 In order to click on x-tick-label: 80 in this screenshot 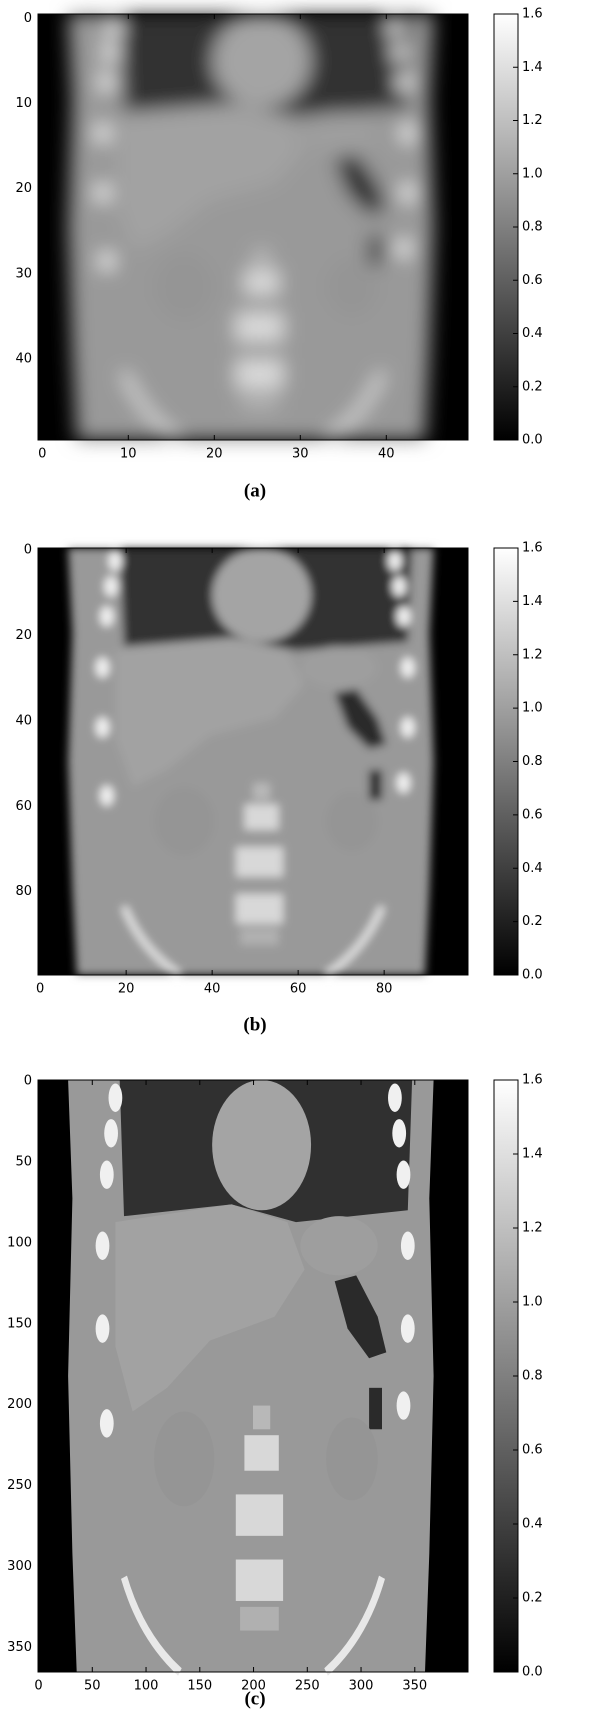, I will do `click(384, 989)`.